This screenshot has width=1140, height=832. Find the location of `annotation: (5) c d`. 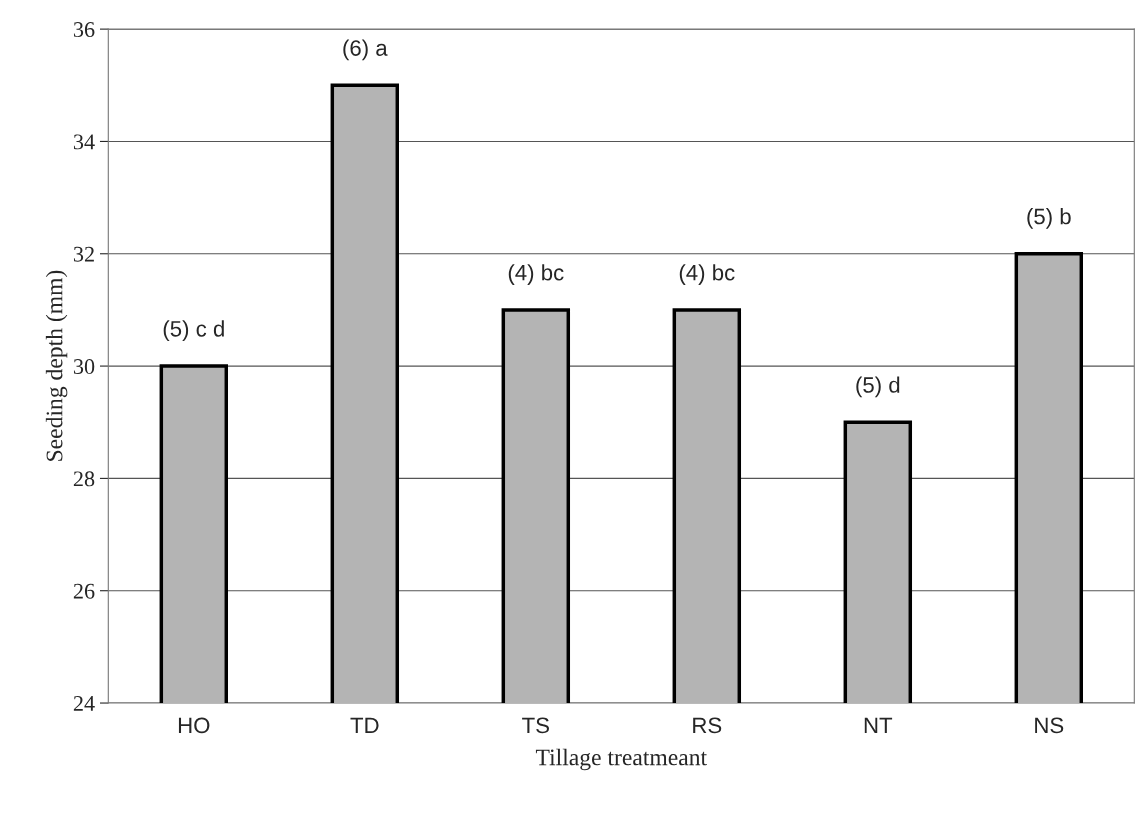

annotation: (5) c d is located at coordinates (193, 331).